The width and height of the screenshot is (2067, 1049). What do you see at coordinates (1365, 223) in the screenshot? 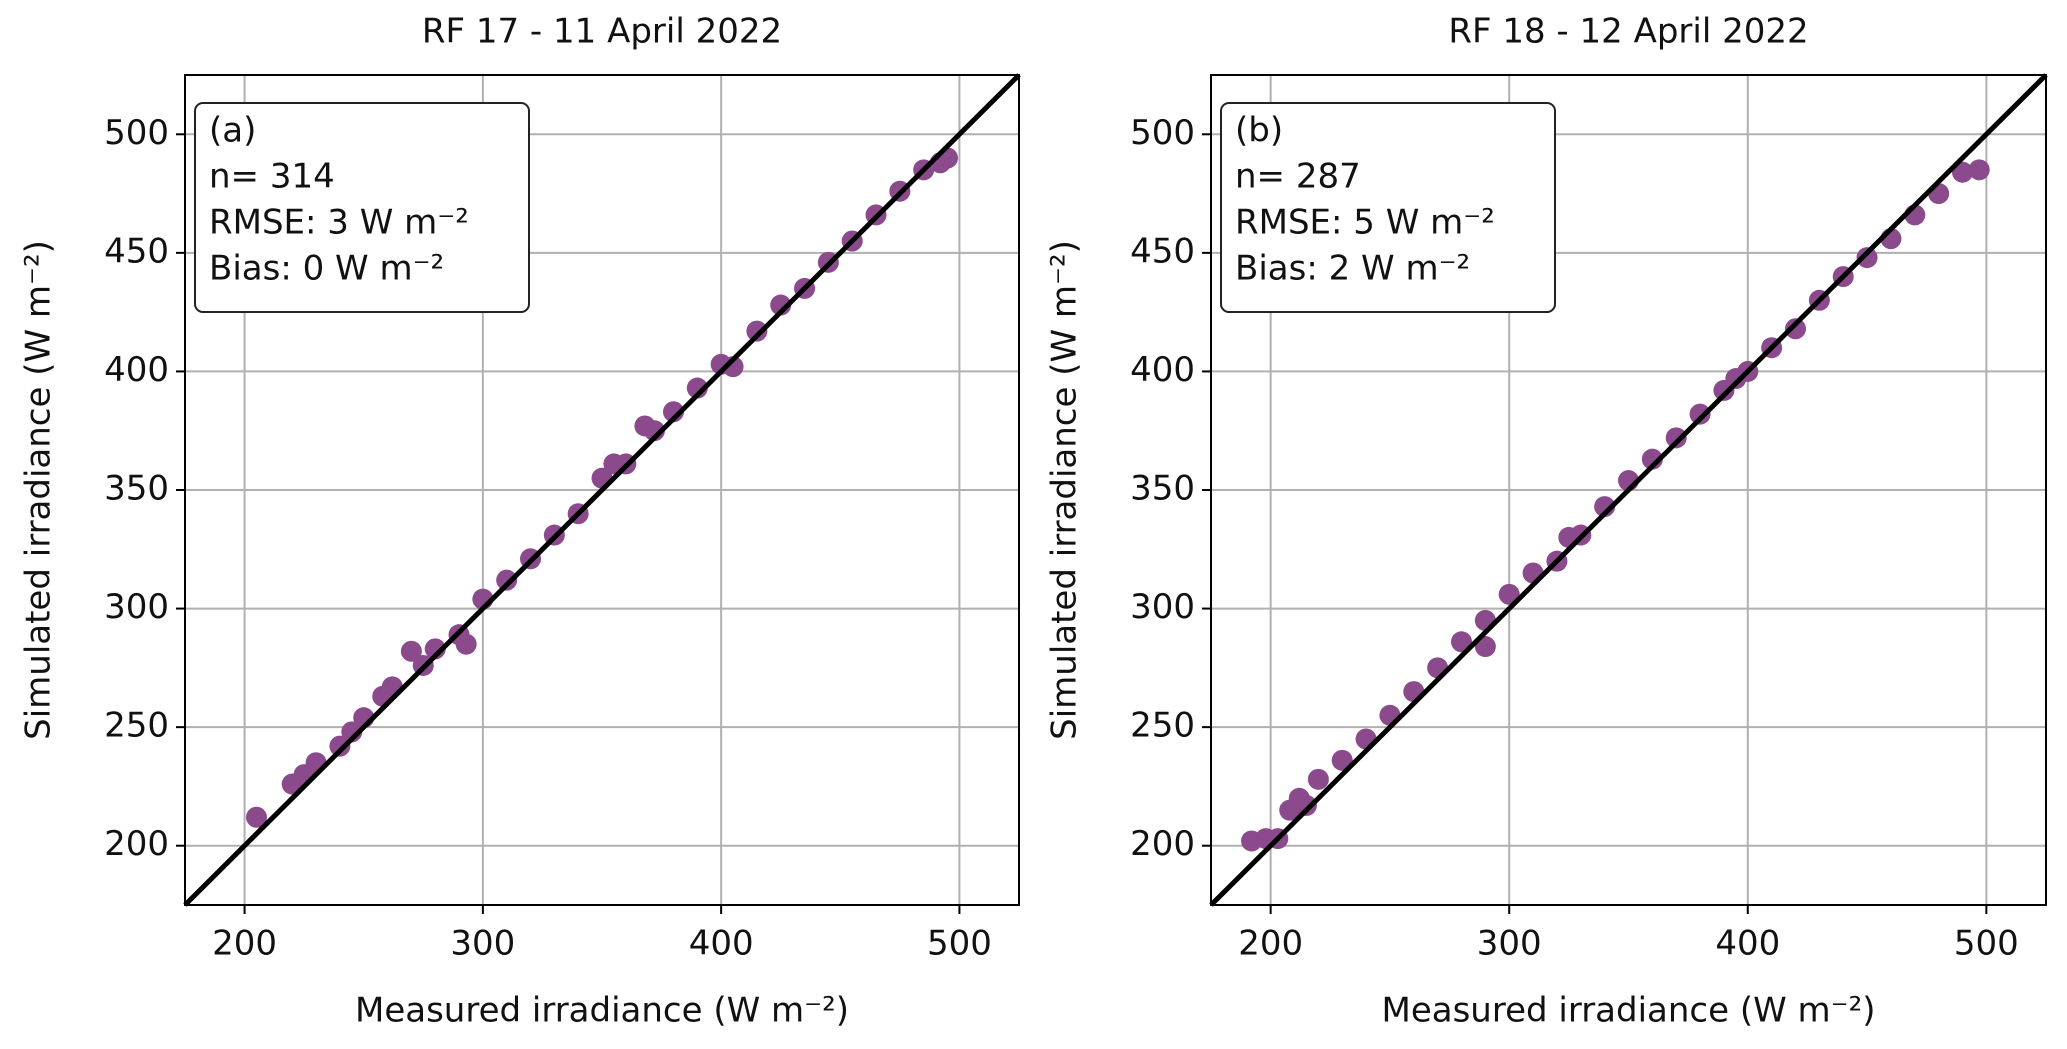
I see `annotation: RMSE: 5 W m⁻²` at bounding box center [1365, 223].